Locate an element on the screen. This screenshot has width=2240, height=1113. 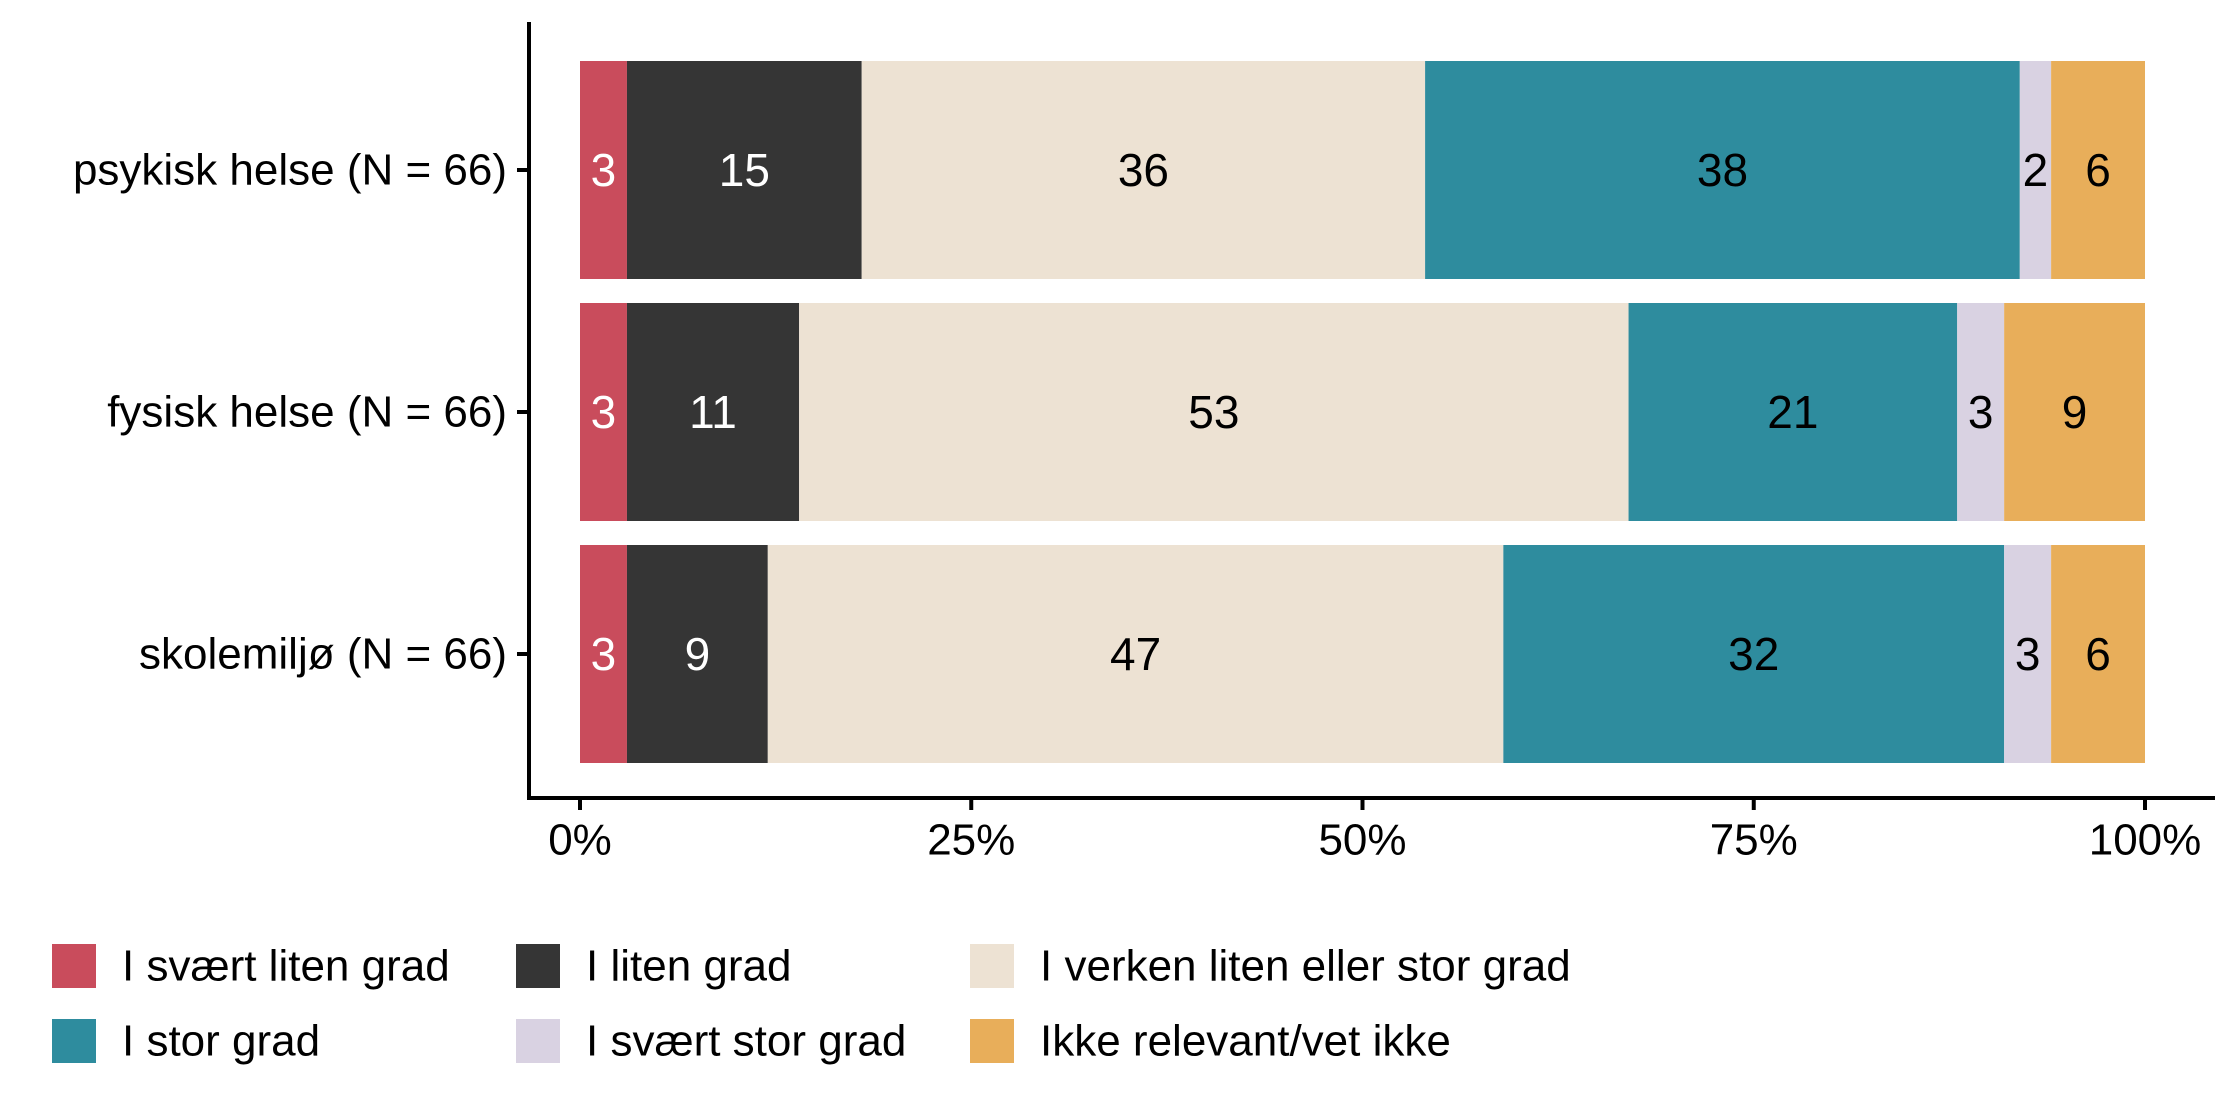
x-tick-label: 75% is located at coordinates (1754, 840).